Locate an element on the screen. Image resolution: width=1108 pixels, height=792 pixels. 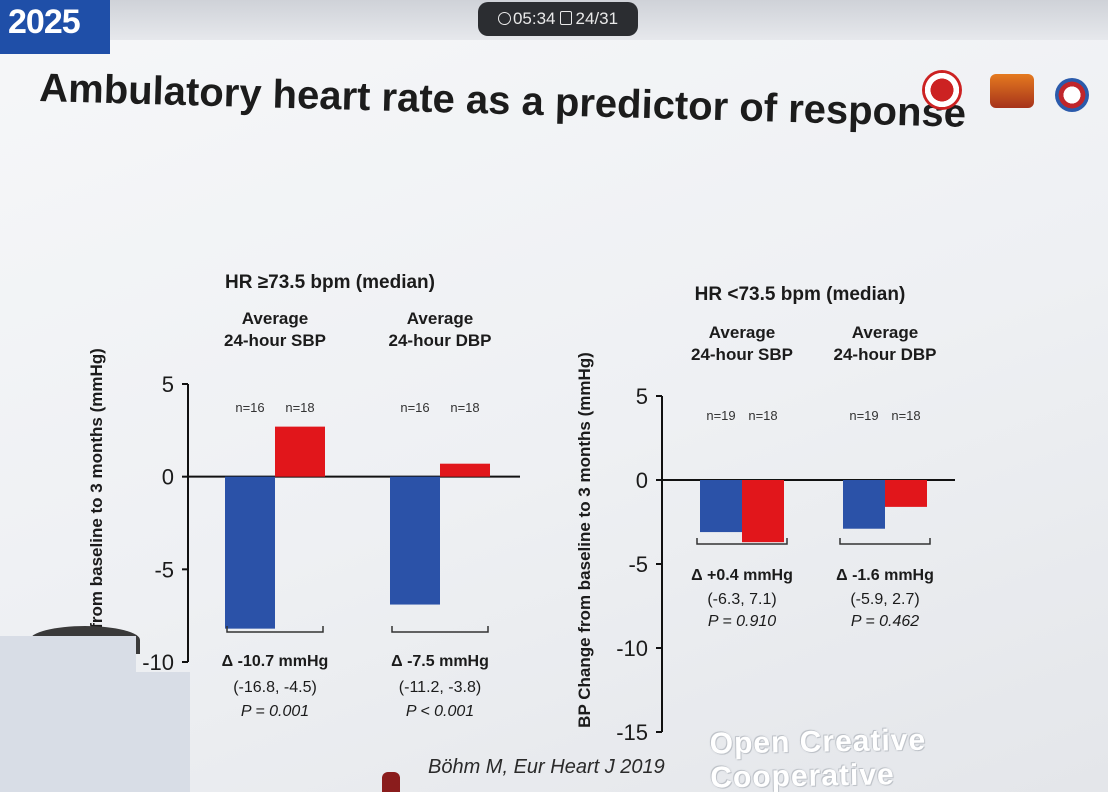
panel-1-group-0-bracket is located at coordinates (742, 541).